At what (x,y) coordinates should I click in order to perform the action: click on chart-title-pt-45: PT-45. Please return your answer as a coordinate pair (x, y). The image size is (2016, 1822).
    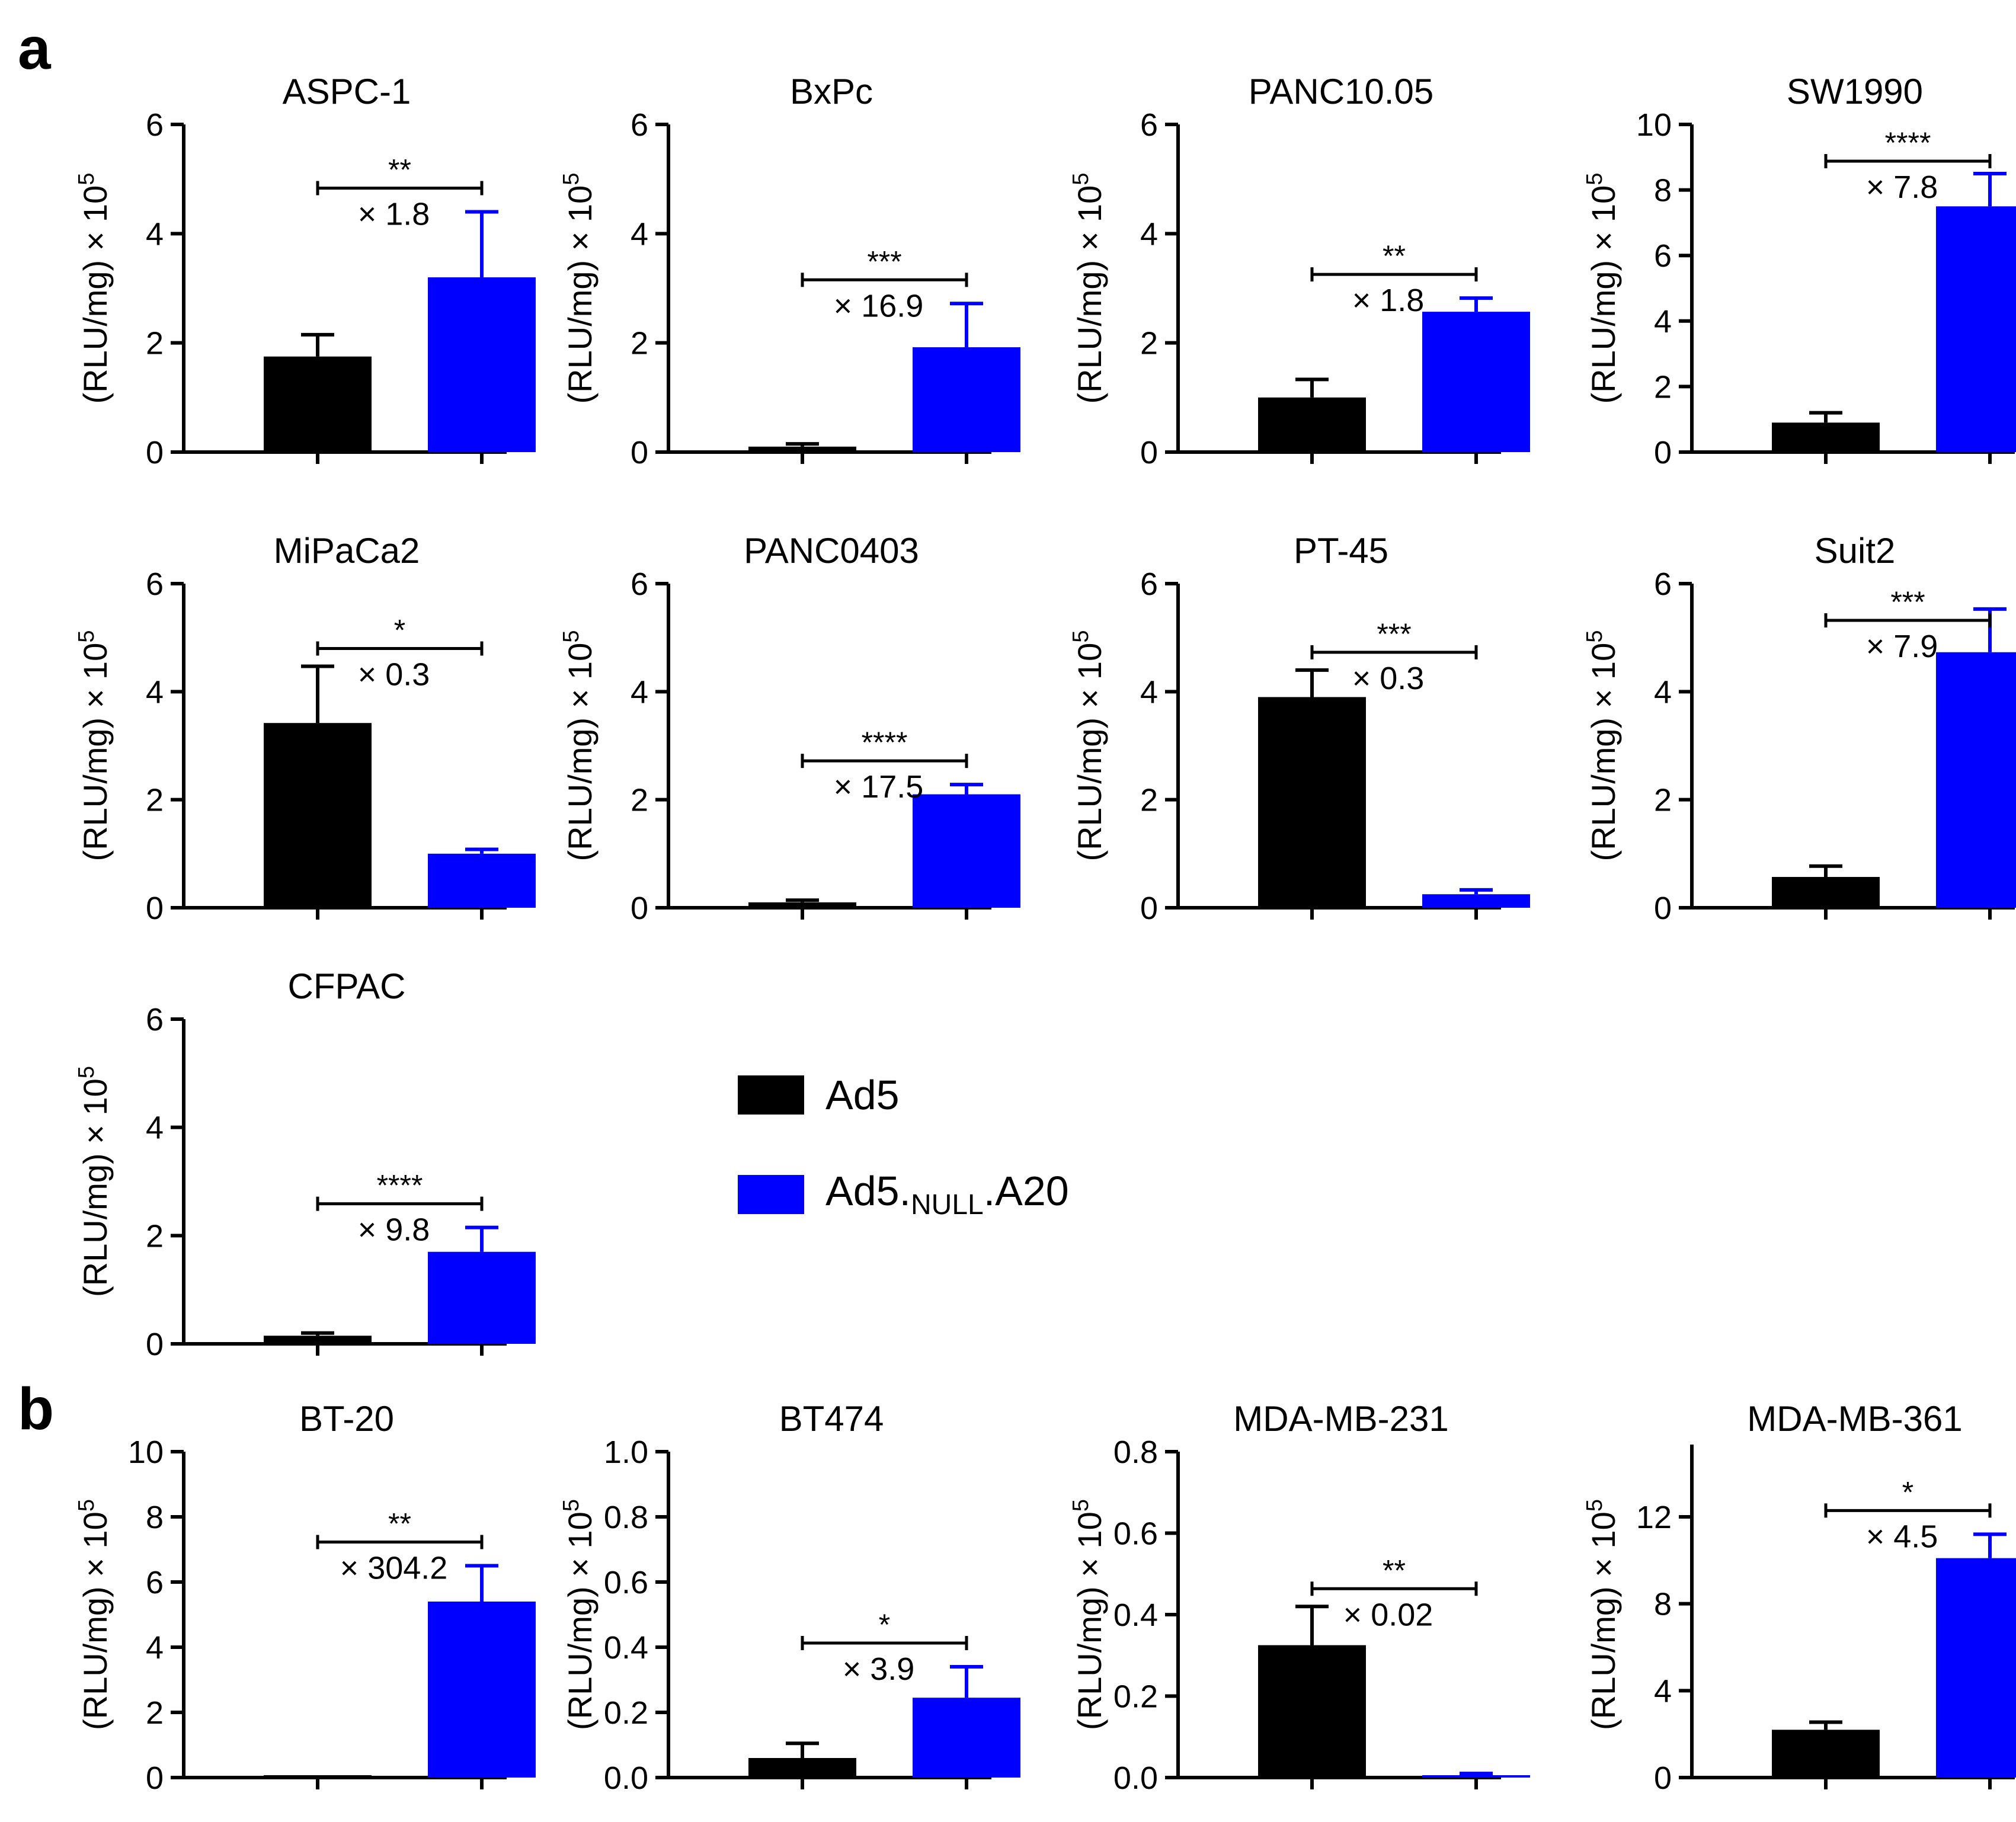
    Looking at the image, I should click on (1341, 551).